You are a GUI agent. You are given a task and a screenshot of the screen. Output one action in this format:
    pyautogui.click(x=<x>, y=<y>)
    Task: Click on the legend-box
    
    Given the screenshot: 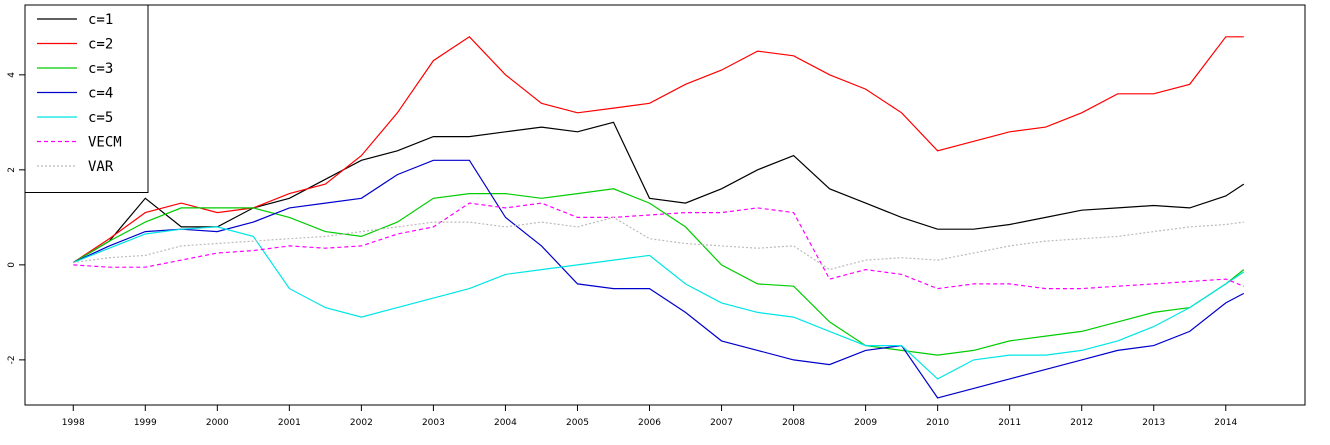 What is the action you would take?
    pyautogui.click(x=86, y=98)
    